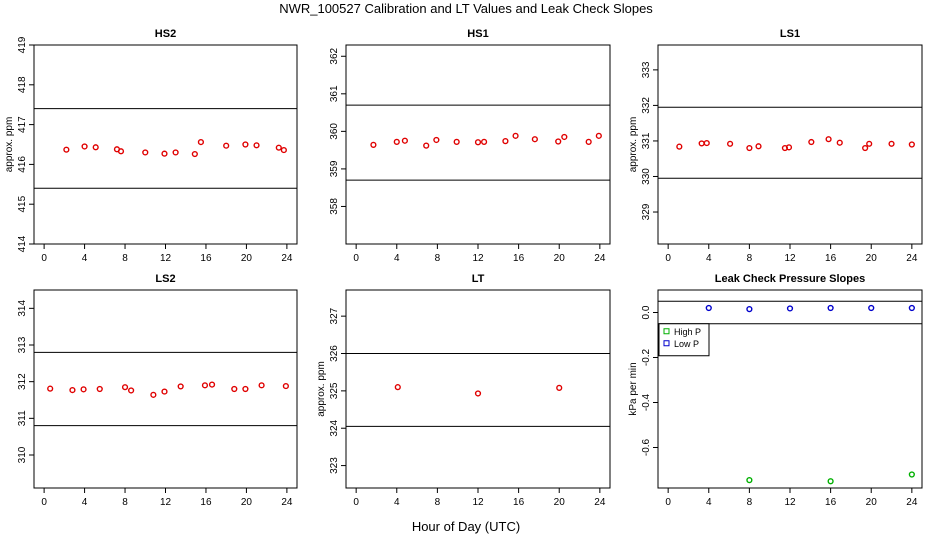  Describe the element at coordinates (646, 357) in the screenshot. I see `y-tick-label: -0.2` at that location.